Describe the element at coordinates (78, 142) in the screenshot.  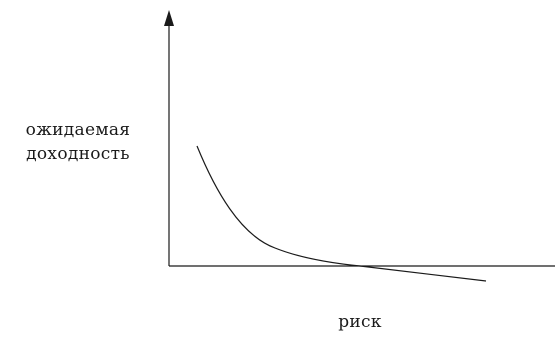
I see `y-axis-label: ожидаемая доходность` at that location.